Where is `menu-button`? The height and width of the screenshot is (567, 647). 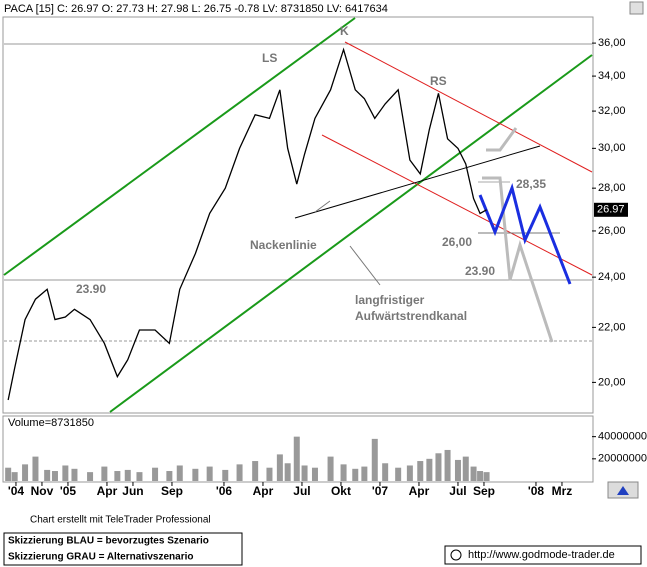
menu-button is located at coordinates (636, 8).